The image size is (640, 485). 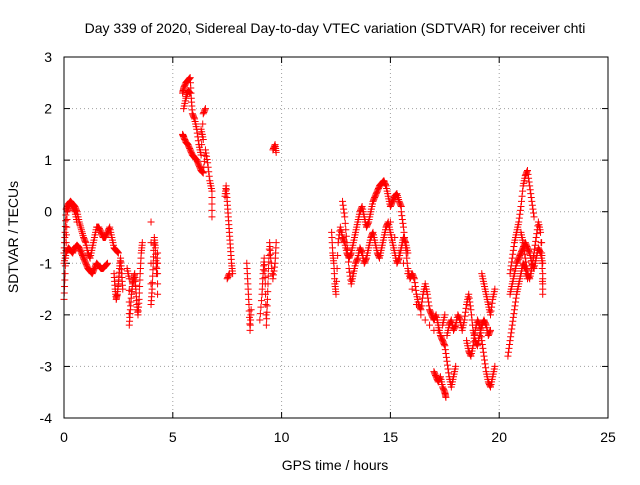 What do you see at coordinates (48, 57) in the screenshot?
I see `y-tick-label: 3` at bounding box center [48, 57].